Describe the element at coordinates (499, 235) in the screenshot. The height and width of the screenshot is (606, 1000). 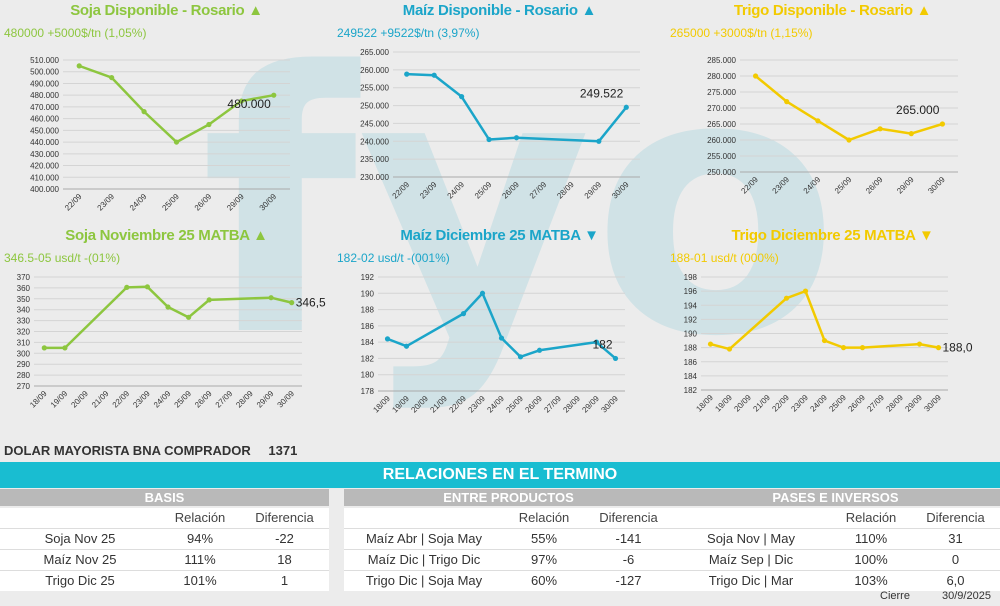
I see `chart-title: Maíz Diciembre 25 MATBA ▼` at that location.